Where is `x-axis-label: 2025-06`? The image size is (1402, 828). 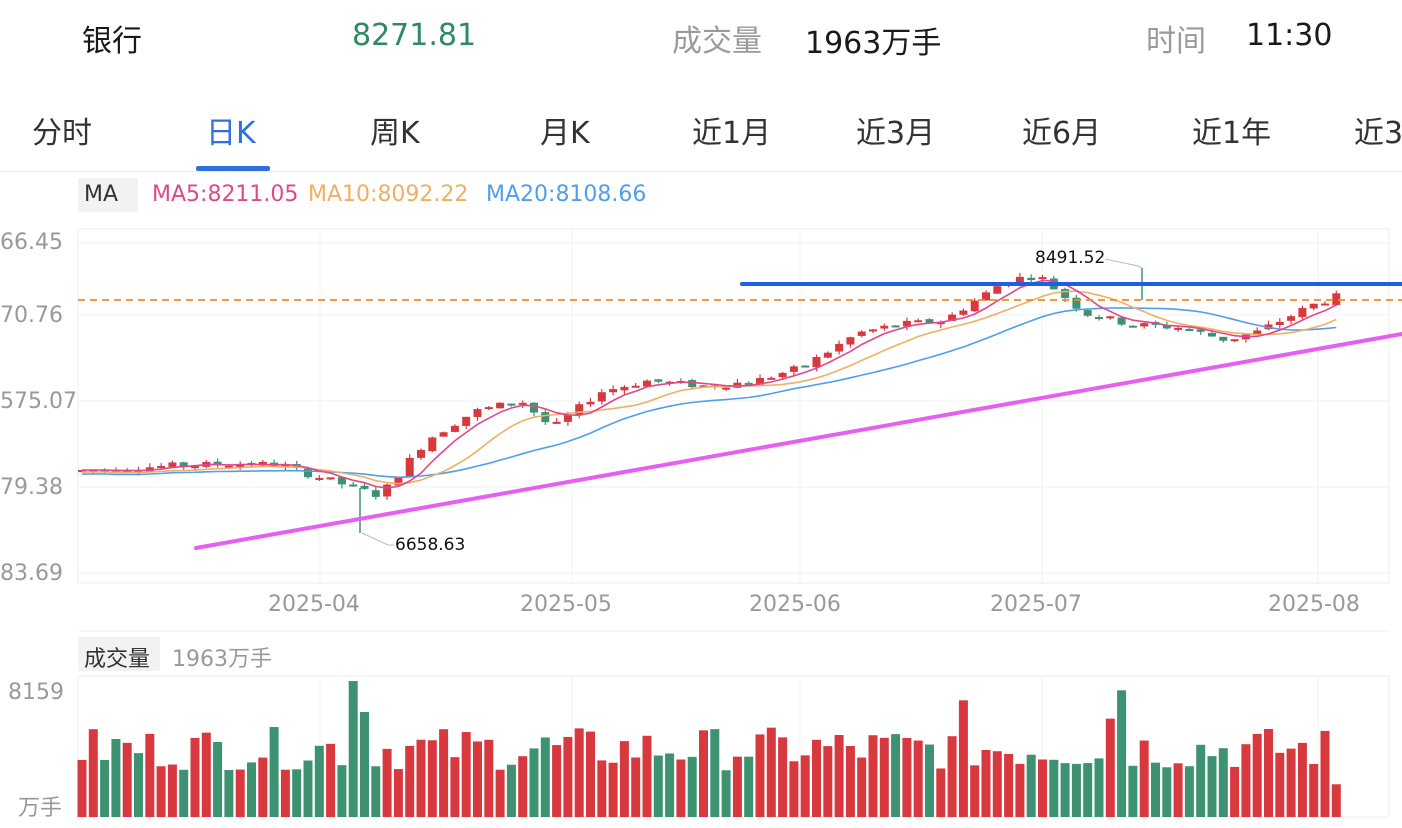 x-axis-label: 2025-06 is located at coordinates (795, 604).